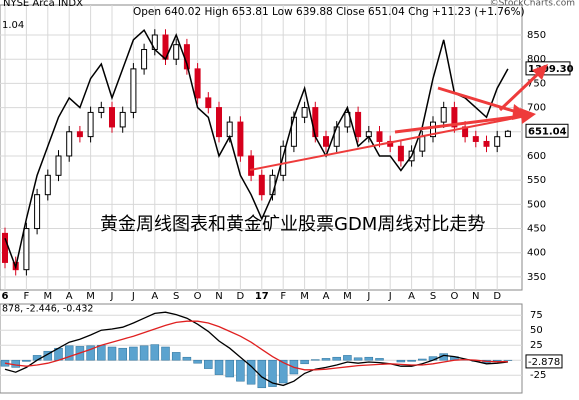 This screenshot has width=579, height=400. Describe the element at coordinates (532, 4) in the screenshot. I see `credit: ©StockCharts.com` at that location.